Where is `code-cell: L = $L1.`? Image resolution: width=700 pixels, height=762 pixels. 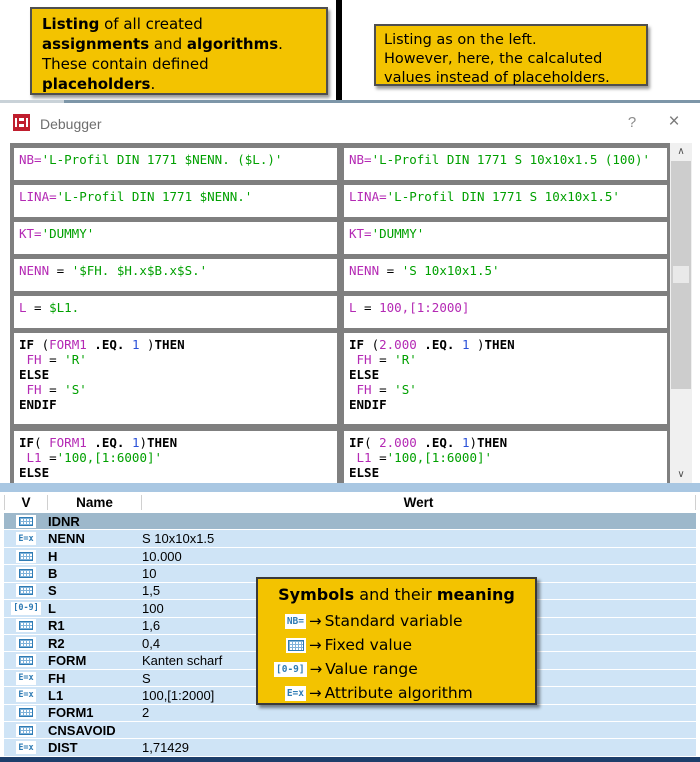 code-cell: L = $L1. is located at coordinates (175, 312).